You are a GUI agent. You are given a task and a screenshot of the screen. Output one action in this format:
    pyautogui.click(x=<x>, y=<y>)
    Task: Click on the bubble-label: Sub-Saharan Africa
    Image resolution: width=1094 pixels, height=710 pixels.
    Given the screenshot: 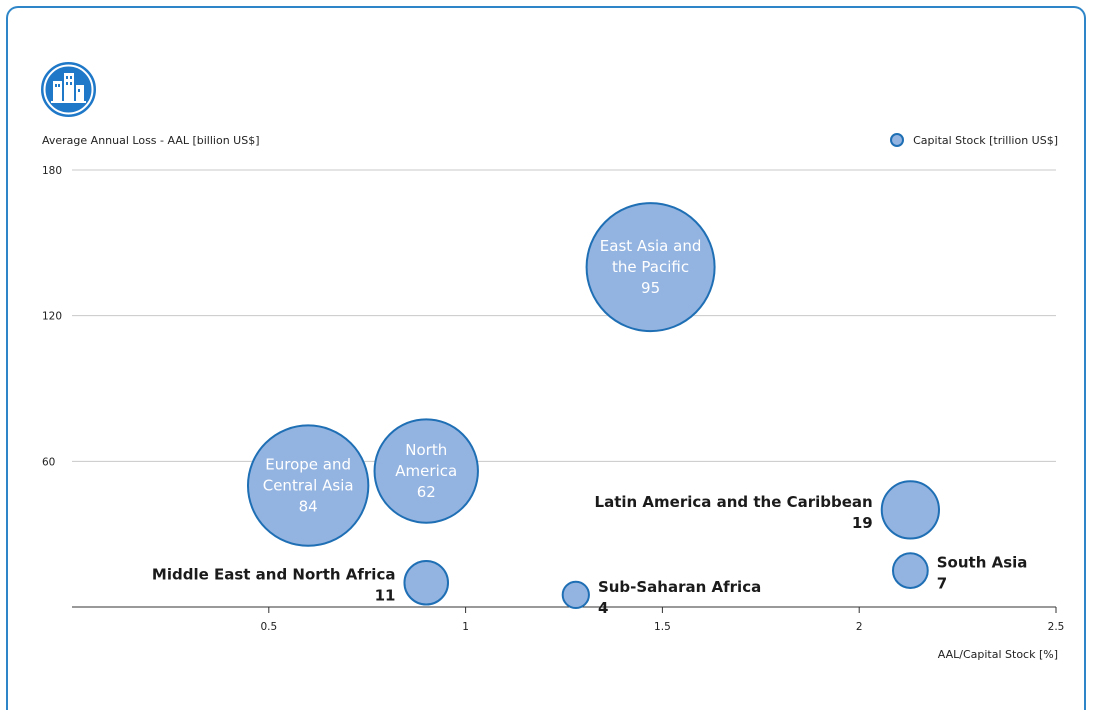 What is the action you would take?
    pyautogui.click(x=679, y=587)
    